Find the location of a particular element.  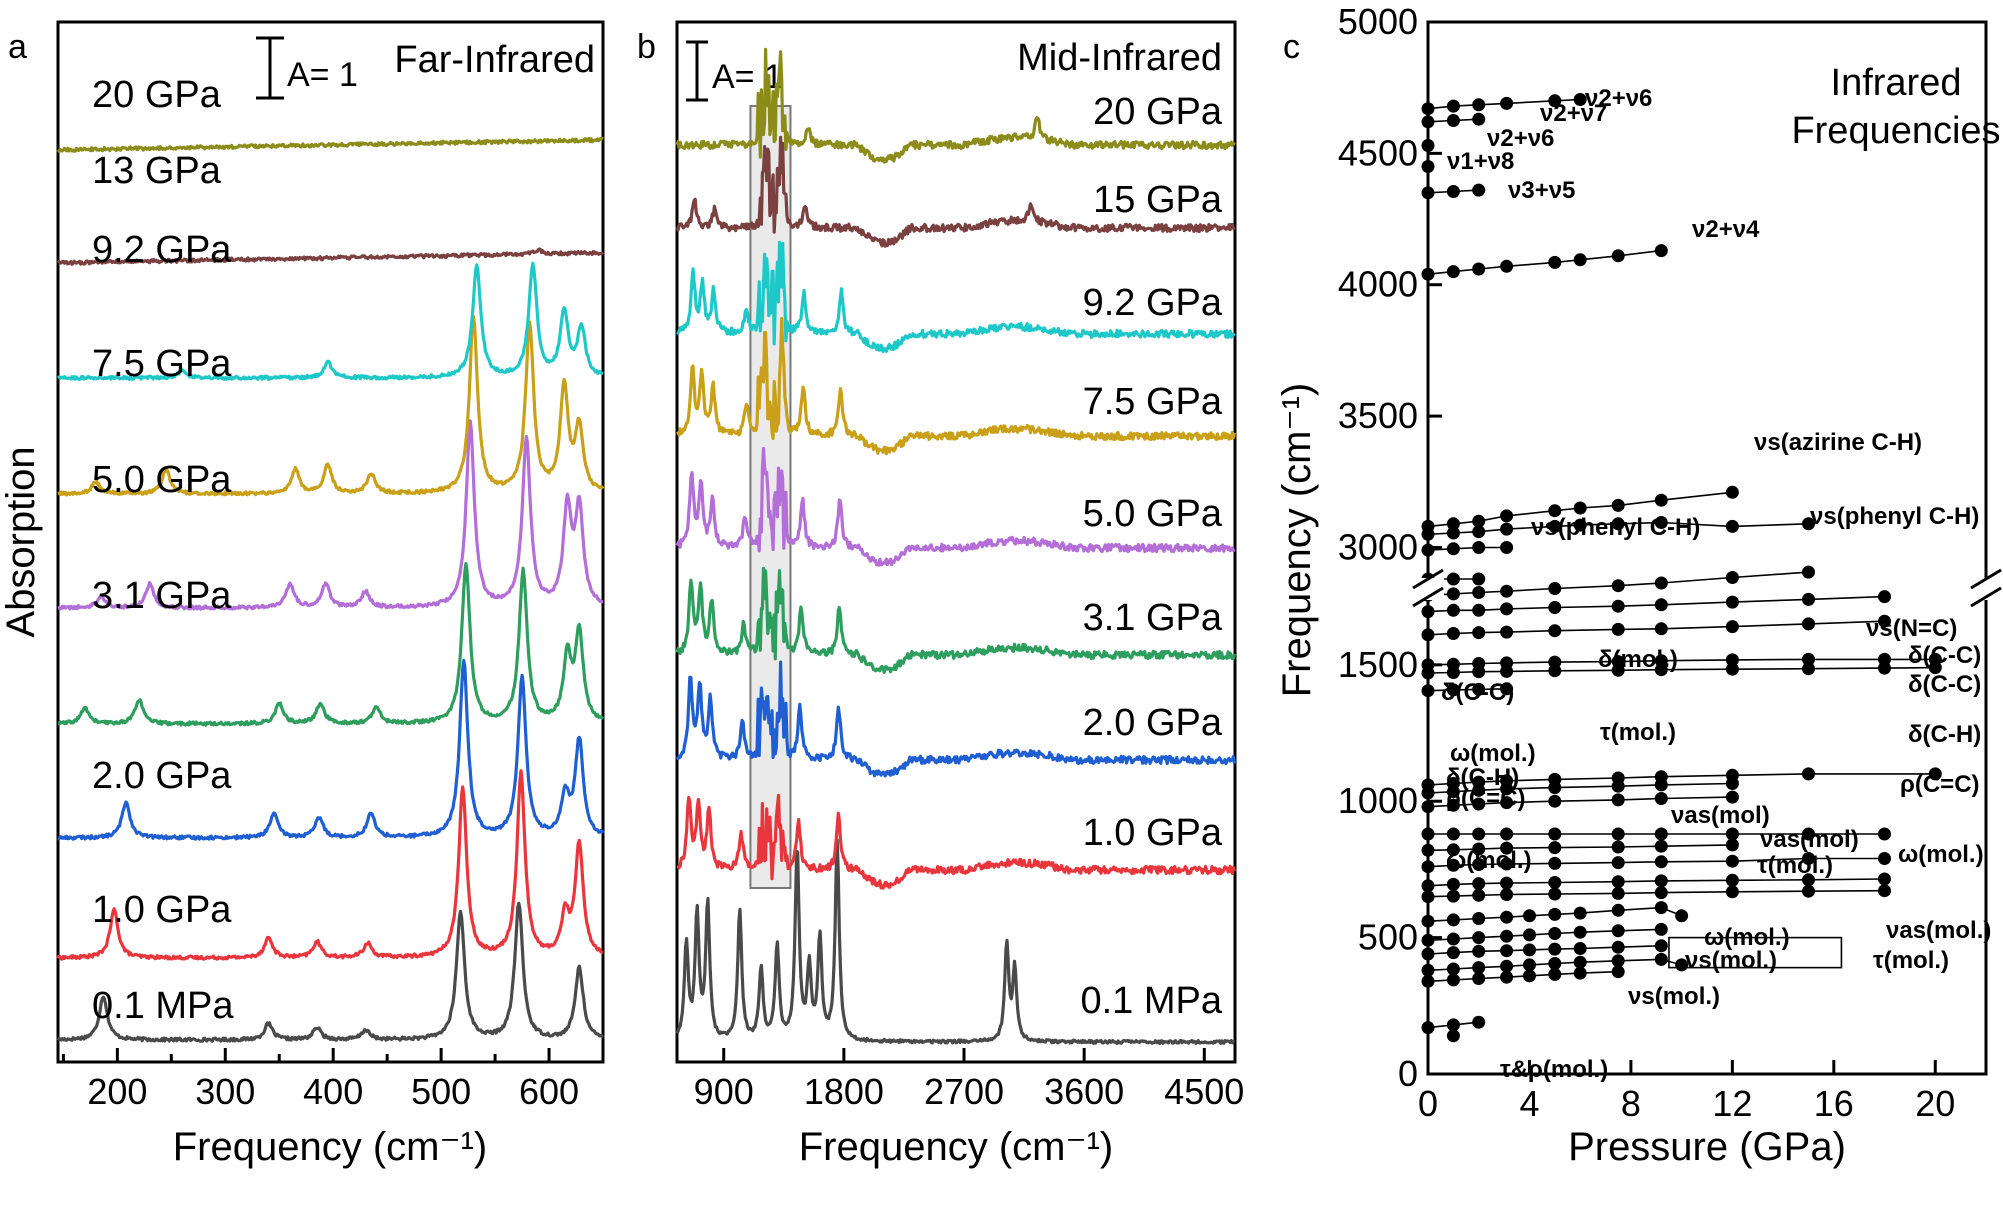

x-tick-label: 12 is located at coordinates (1732, 1103).